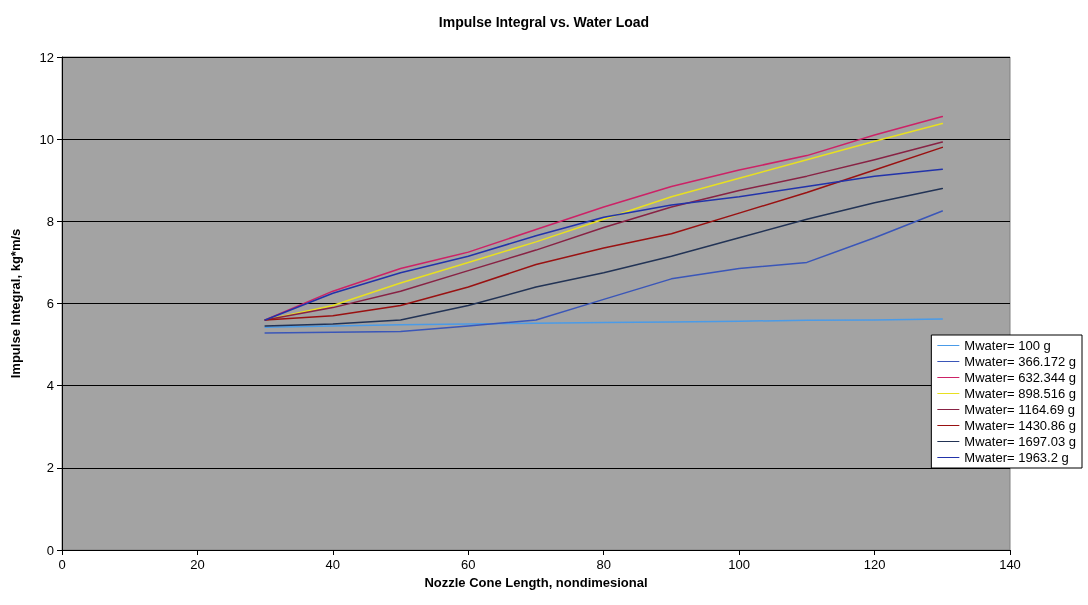 This screenshot has height=605, width=1088. What do you see at coordinates (1020, 441) in the screenshot?
I see `legend-label: Mwater= 1697.03 g` at bounding box center [1020, 441].